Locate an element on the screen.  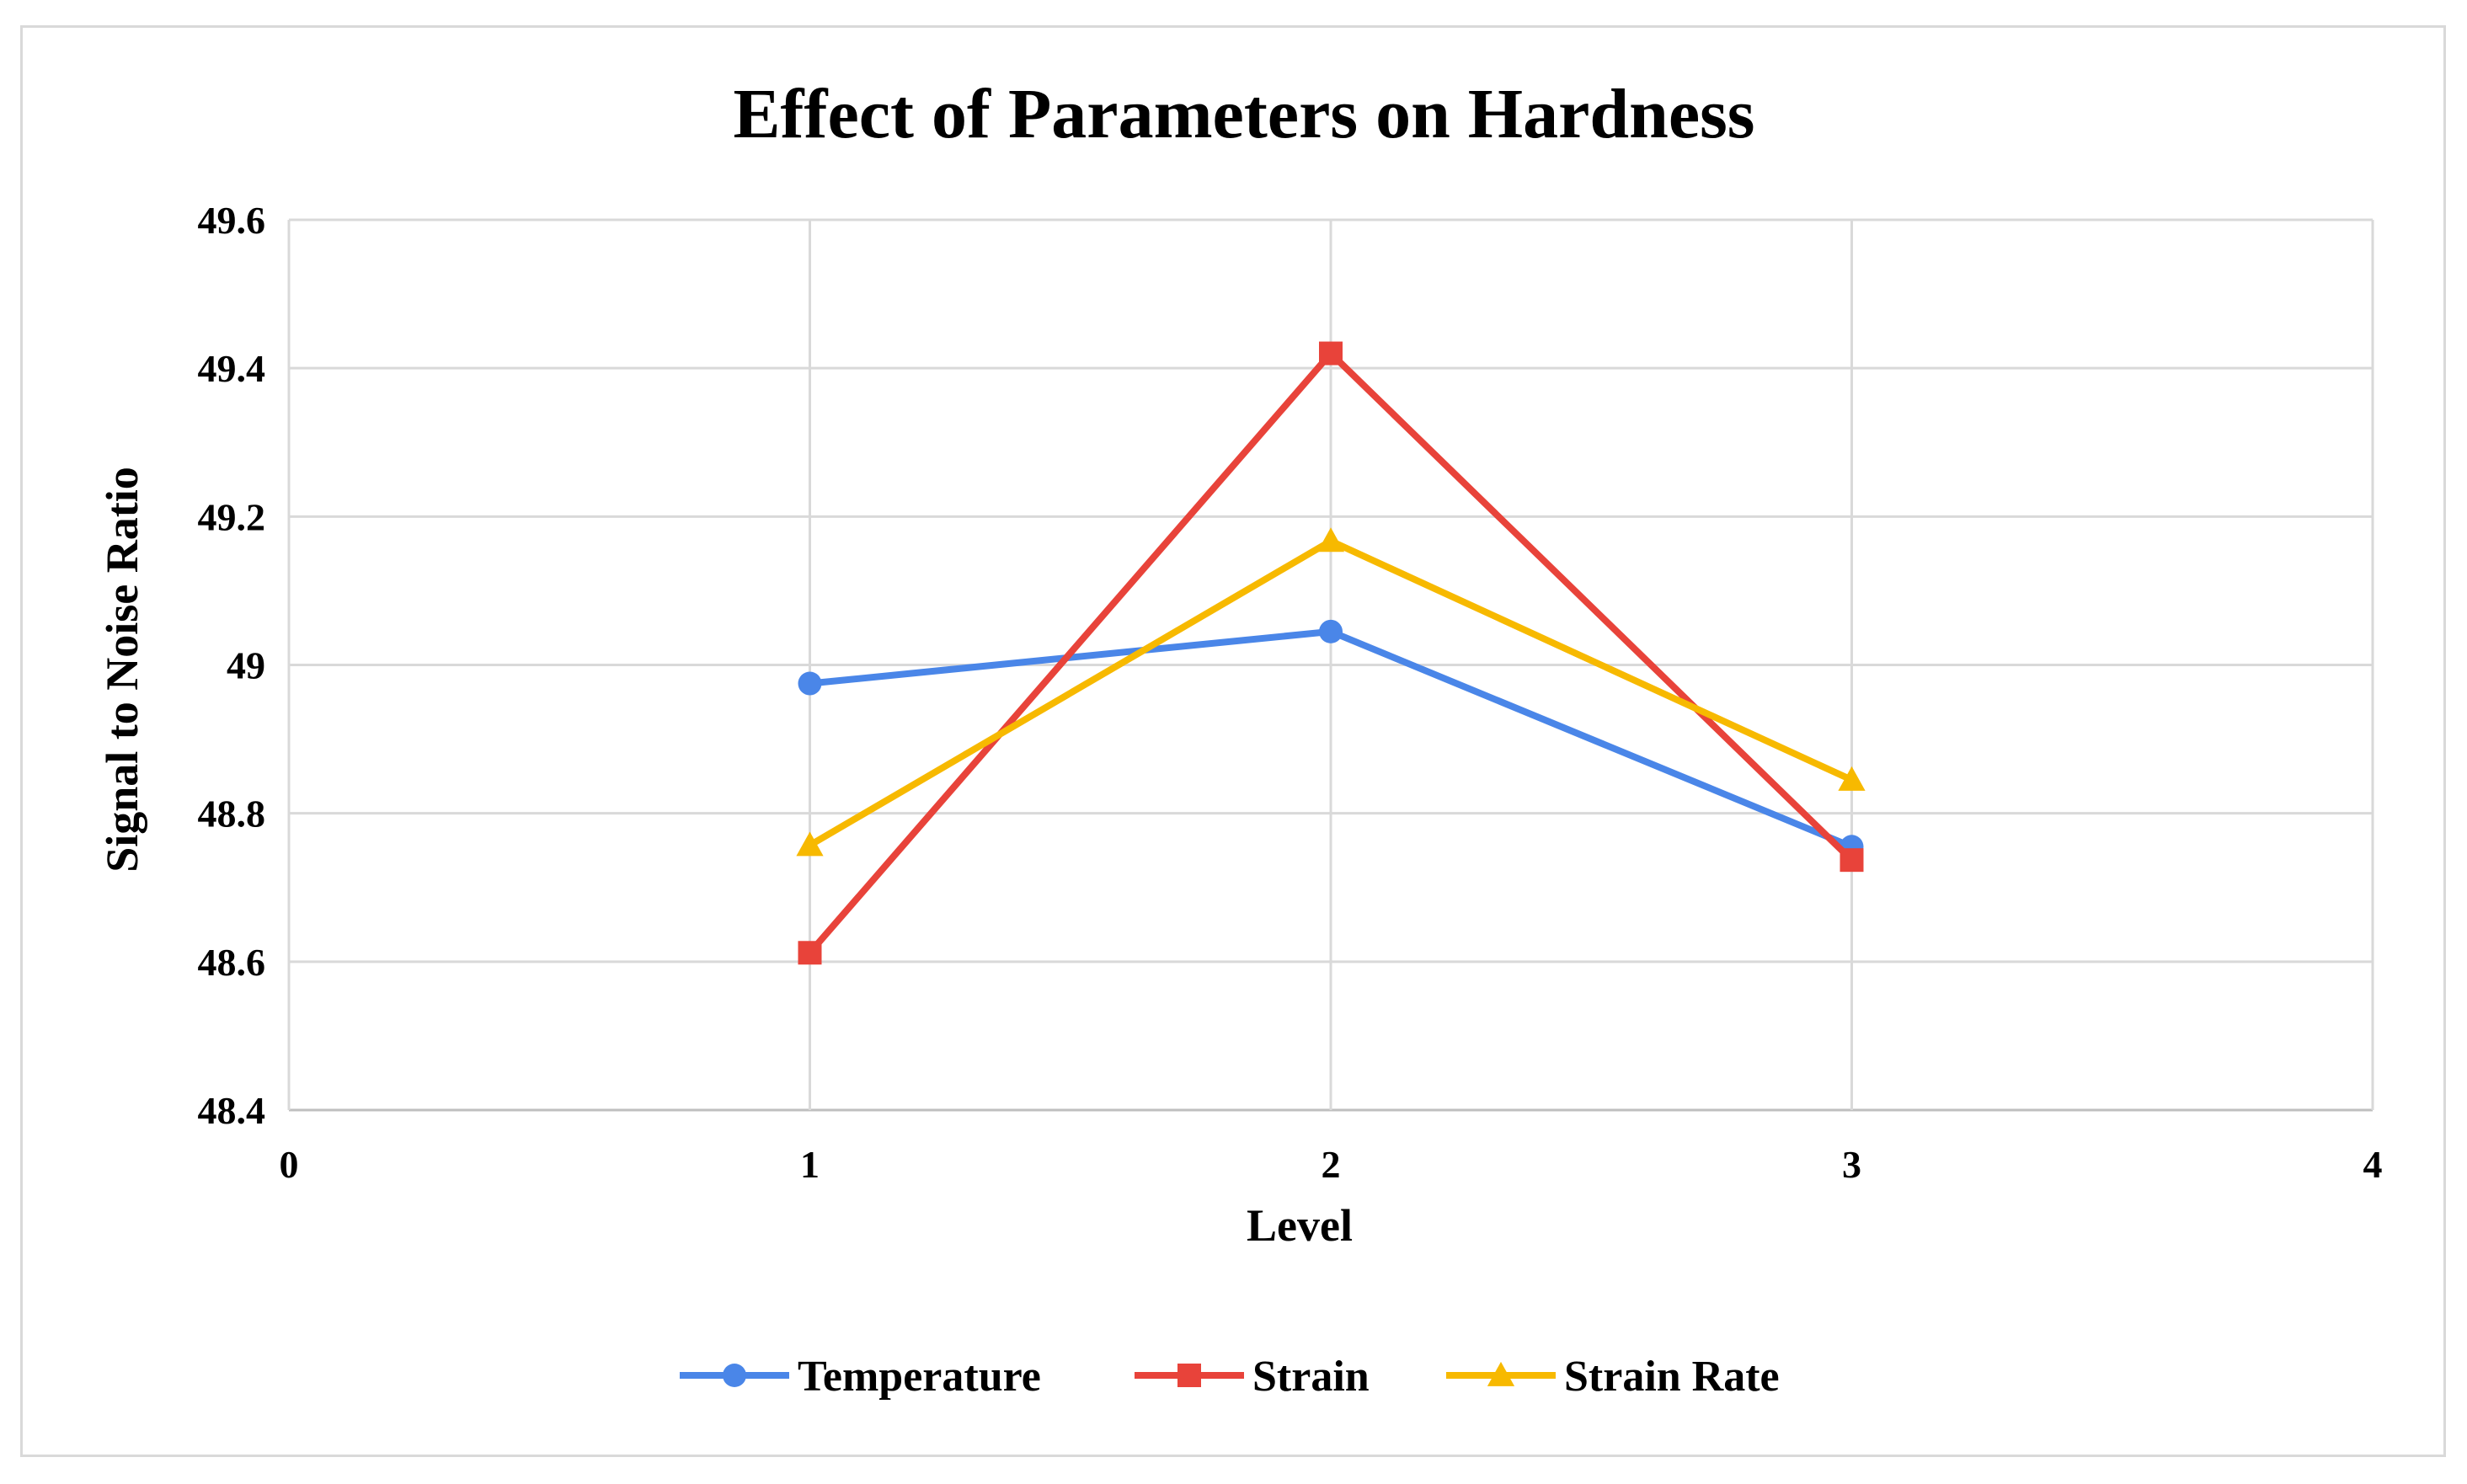
legend-label-strain-rate: Strain Rate is located at coordinates (1672, 1377).